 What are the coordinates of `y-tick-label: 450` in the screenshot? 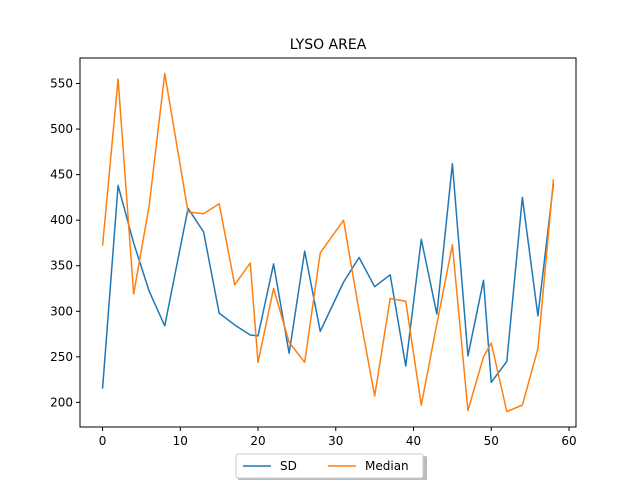 It's located at (61, 175).